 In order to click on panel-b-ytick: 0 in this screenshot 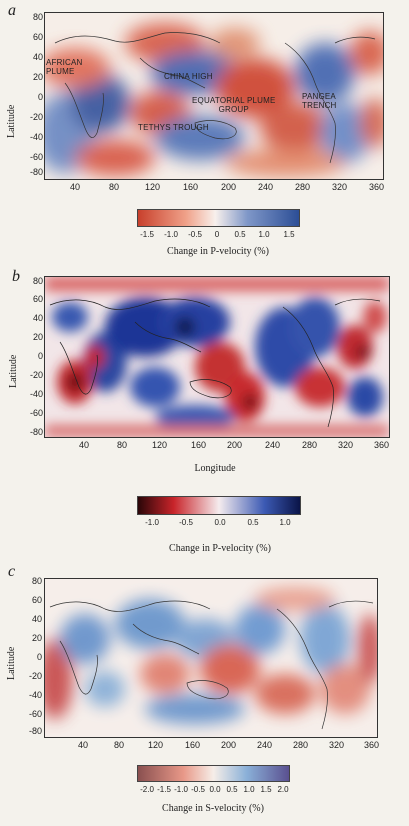, I will do `click(40, 356)`.